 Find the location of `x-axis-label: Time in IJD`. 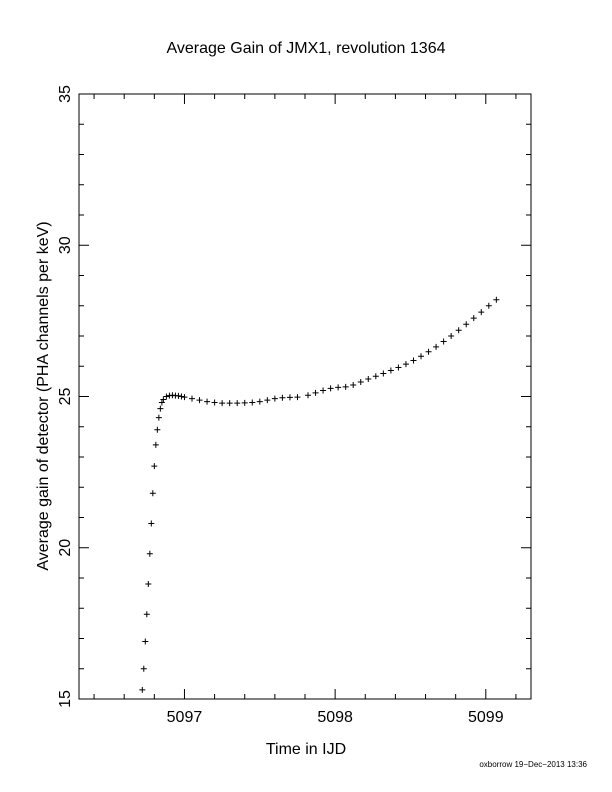

x-axis-label: Time in IJD is located at coordinates (306, 749).